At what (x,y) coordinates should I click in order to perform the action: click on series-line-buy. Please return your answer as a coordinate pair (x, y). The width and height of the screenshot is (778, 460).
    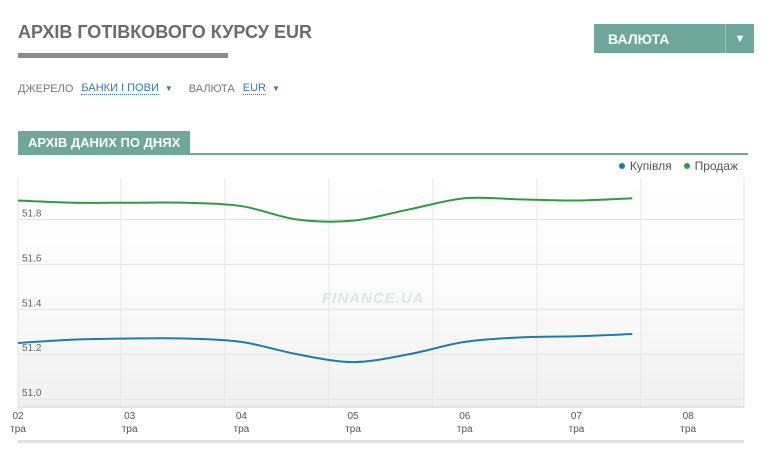
    Looking at the image, I should click on (325, 348).